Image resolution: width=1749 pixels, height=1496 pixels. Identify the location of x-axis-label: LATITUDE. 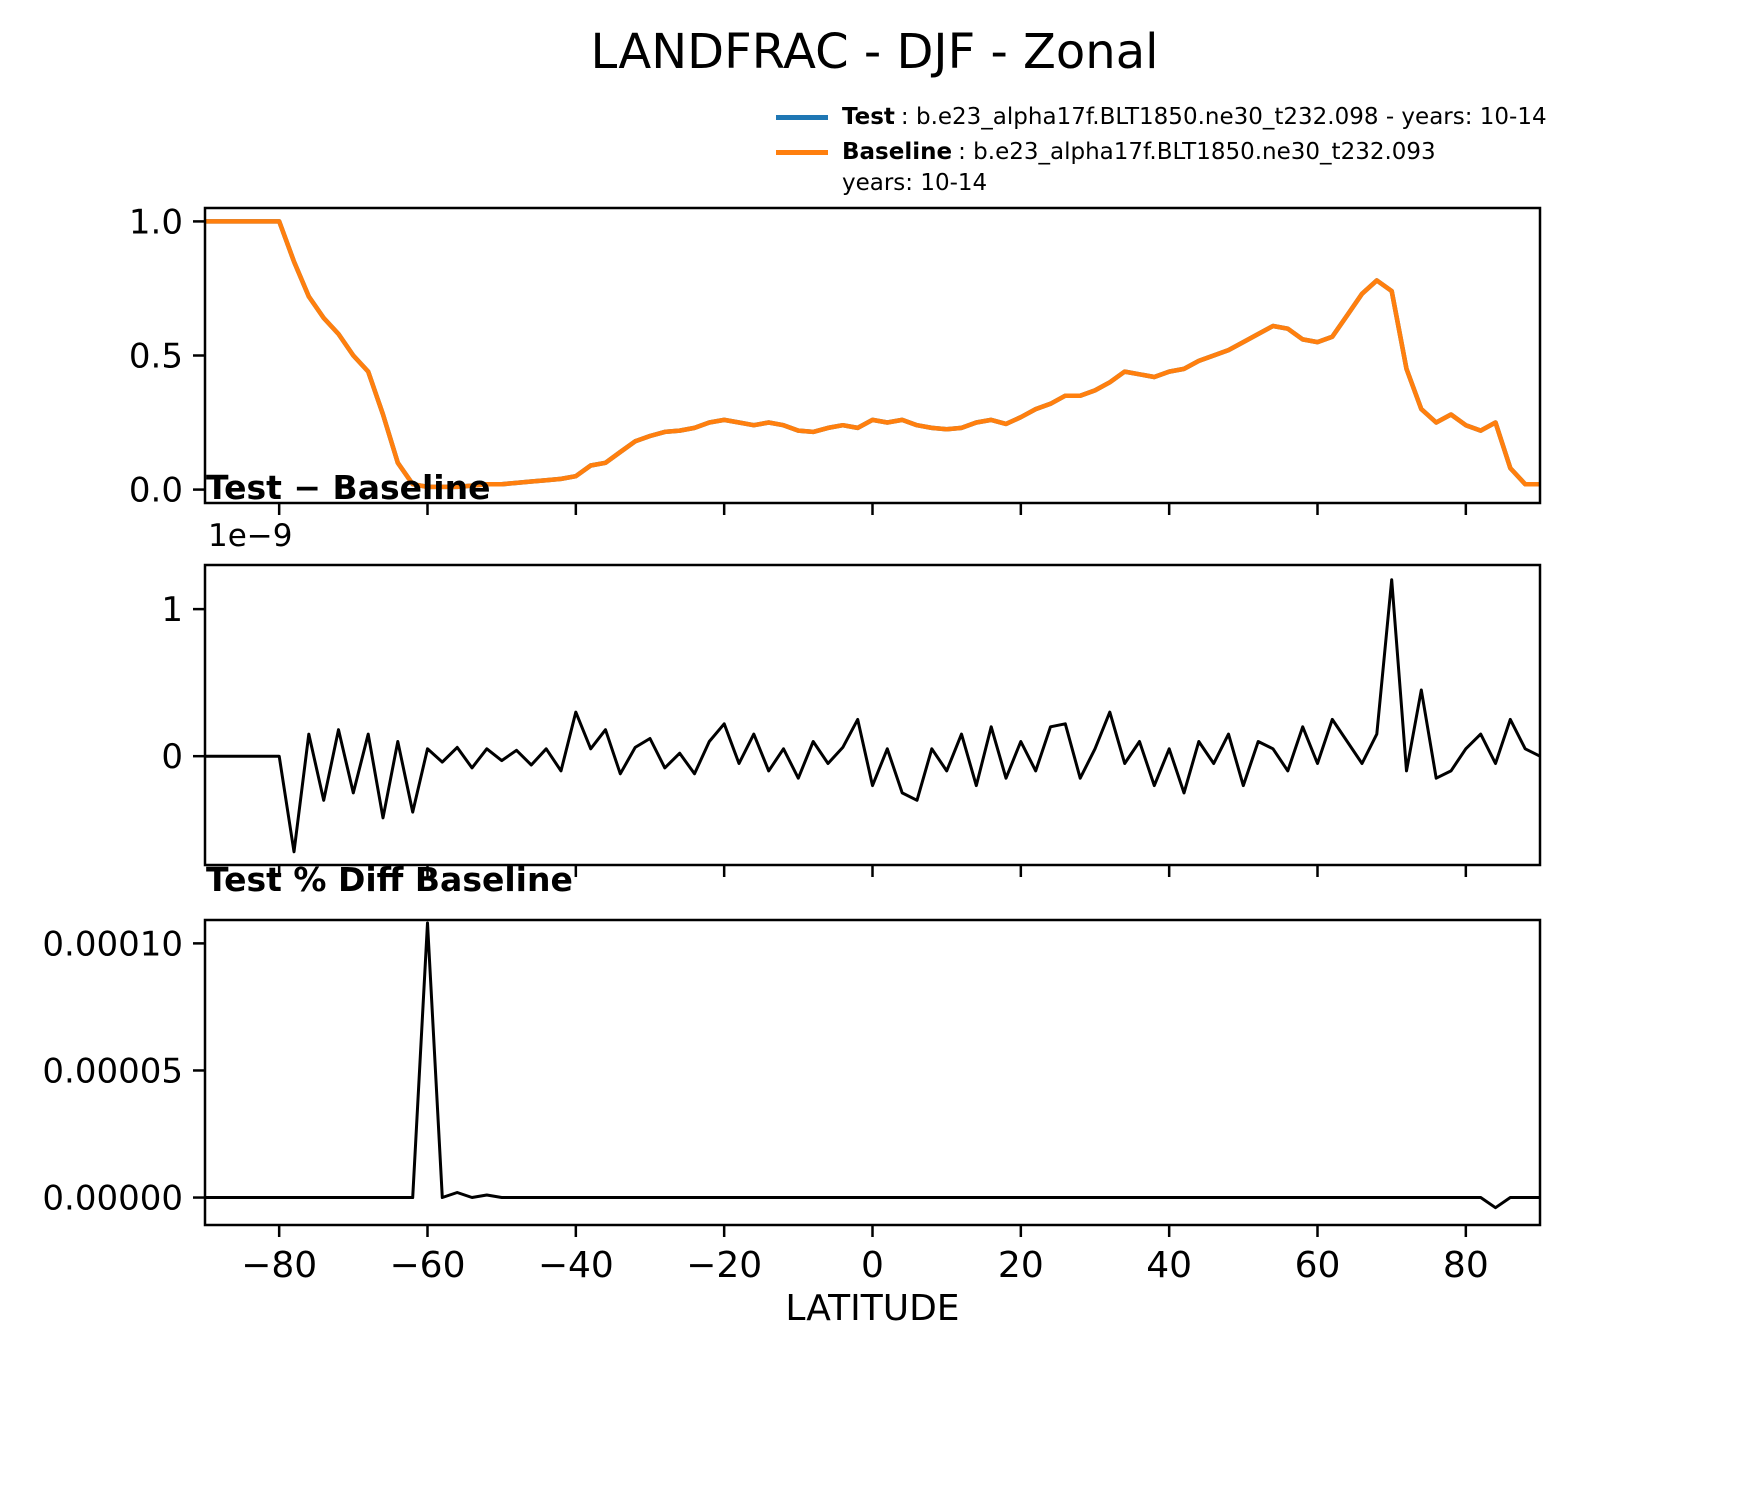
(872, 1308).